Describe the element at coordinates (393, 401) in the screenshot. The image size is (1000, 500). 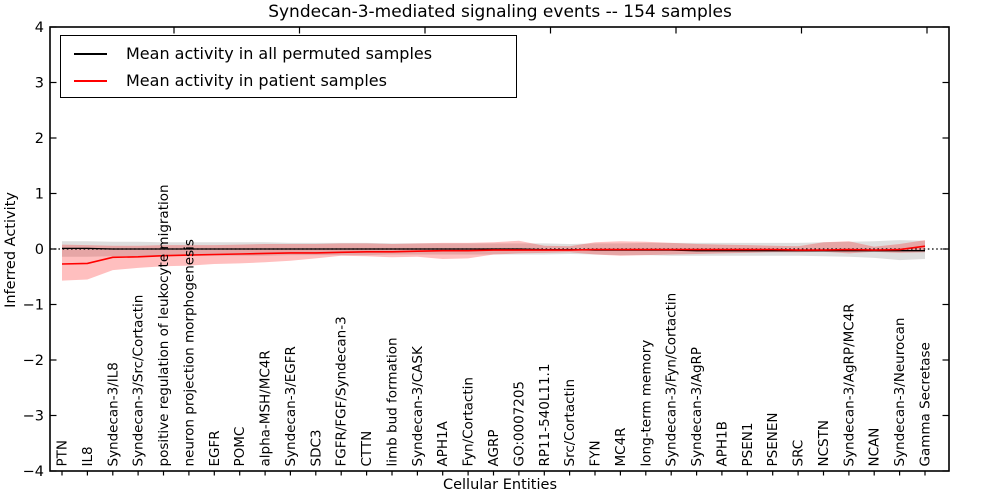
I see `x-tick-label: limb bud formation` at that location.